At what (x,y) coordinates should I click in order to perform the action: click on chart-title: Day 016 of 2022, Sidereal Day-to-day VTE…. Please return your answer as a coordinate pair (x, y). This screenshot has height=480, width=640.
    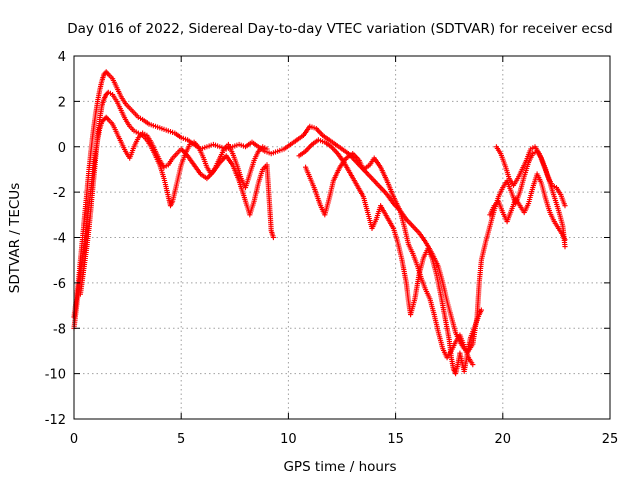
    Looking at the image, I should click on (340, 29).